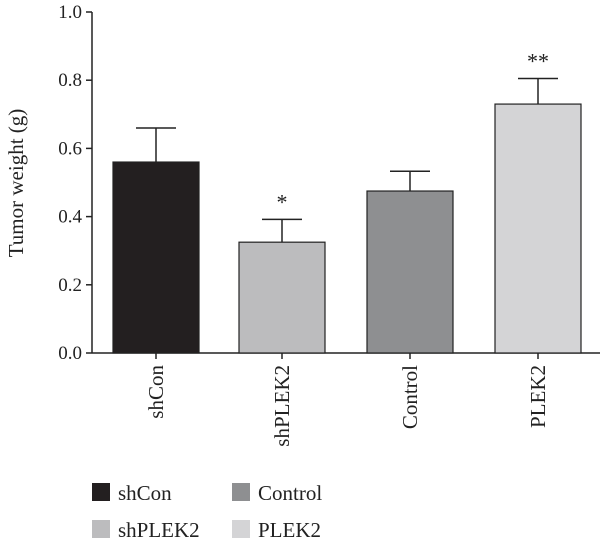 The image size is (600, 553). What do you see at coordinates (70, 285) in the screenshot?
I see `y-tick-label: 0.2` at bounding box center [70, 285].